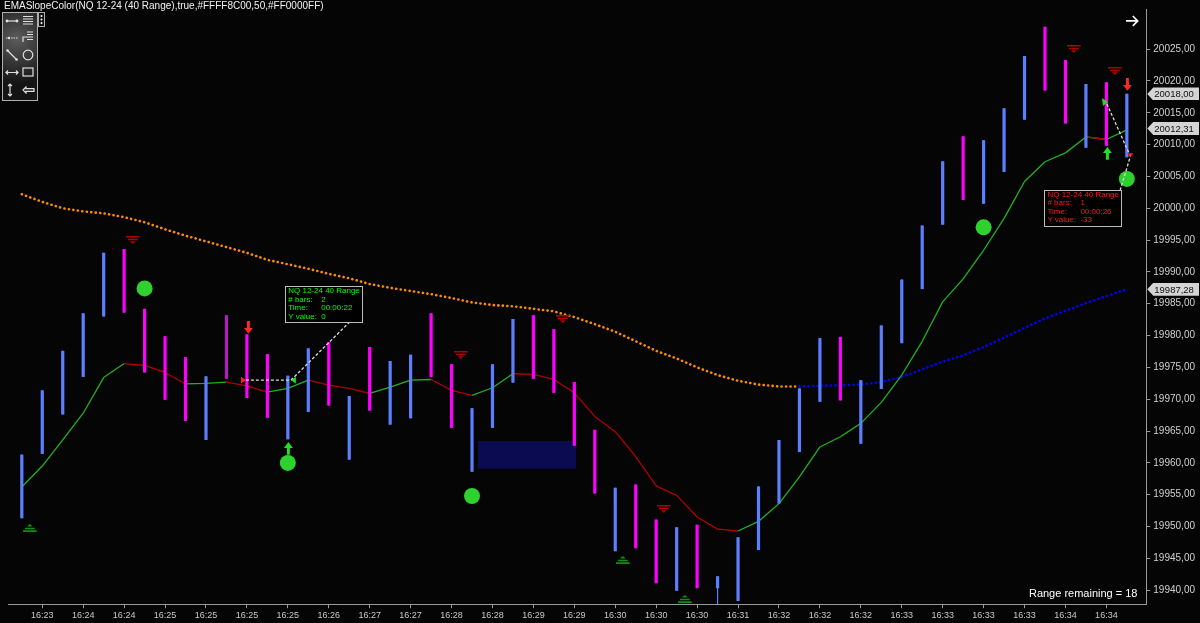 The image size is (1200, 623). What do you see at coordinates (1173, 94) in the screenshot?
I see `text: 20018,00` at bounding box center [1173, 94].